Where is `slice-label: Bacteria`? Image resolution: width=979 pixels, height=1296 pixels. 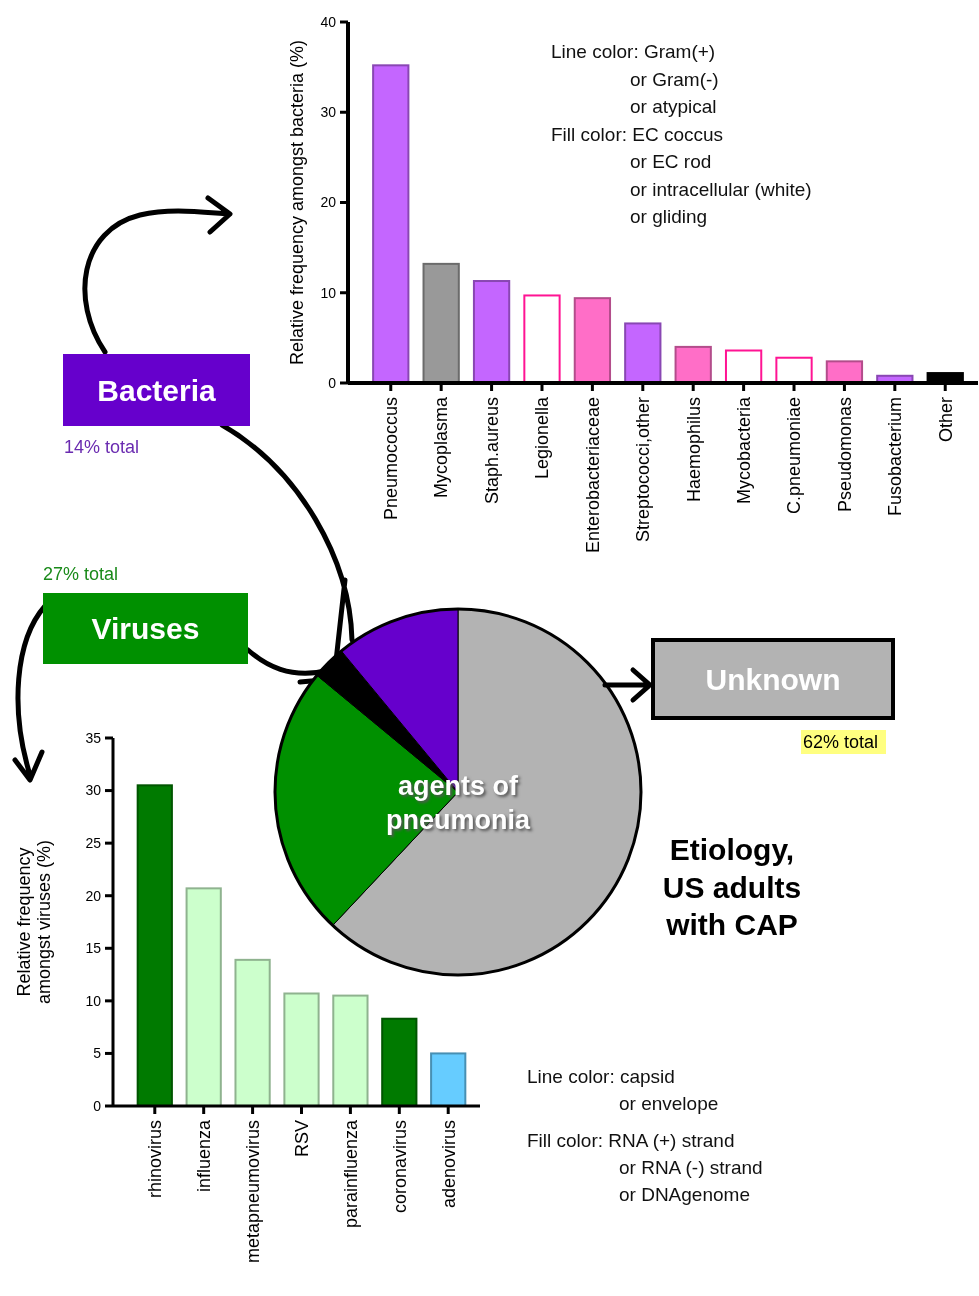 slice-label: Bacteria is located at coordinates (157, 390).